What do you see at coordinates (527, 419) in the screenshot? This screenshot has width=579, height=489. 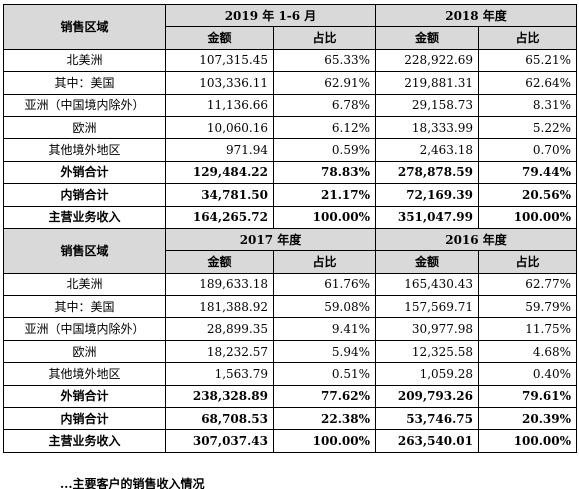 I see `share-cell: 20.39%` at bounding box center [527, 419].